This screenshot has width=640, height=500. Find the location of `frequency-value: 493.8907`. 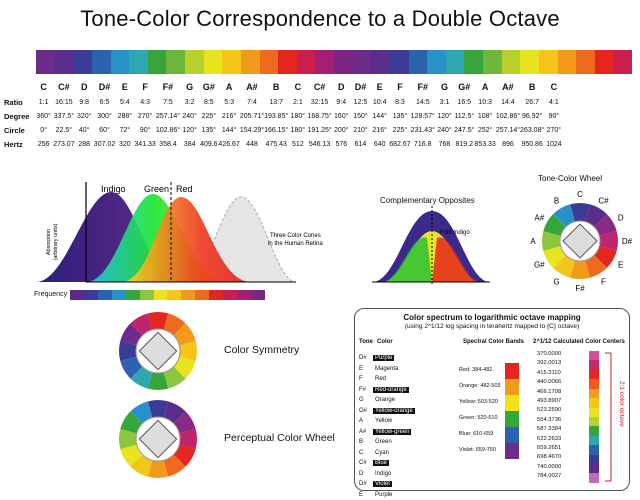

frequency-value: 493.8907 is located at coordinates (557, 402).